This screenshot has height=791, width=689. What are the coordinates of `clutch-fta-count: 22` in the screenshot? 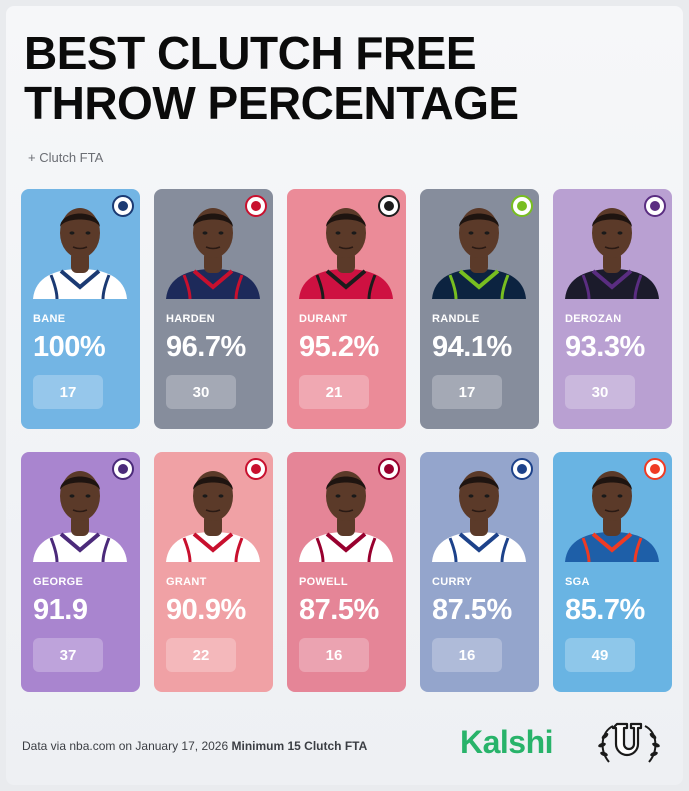 It's located at (201, 655).